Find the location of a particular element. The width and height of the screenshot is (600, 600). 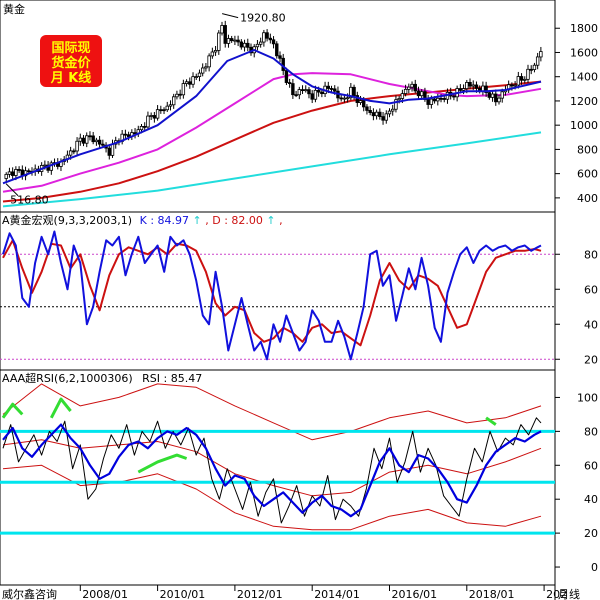

price-y-tick-label: 800 is located at coordinates (587, 149).